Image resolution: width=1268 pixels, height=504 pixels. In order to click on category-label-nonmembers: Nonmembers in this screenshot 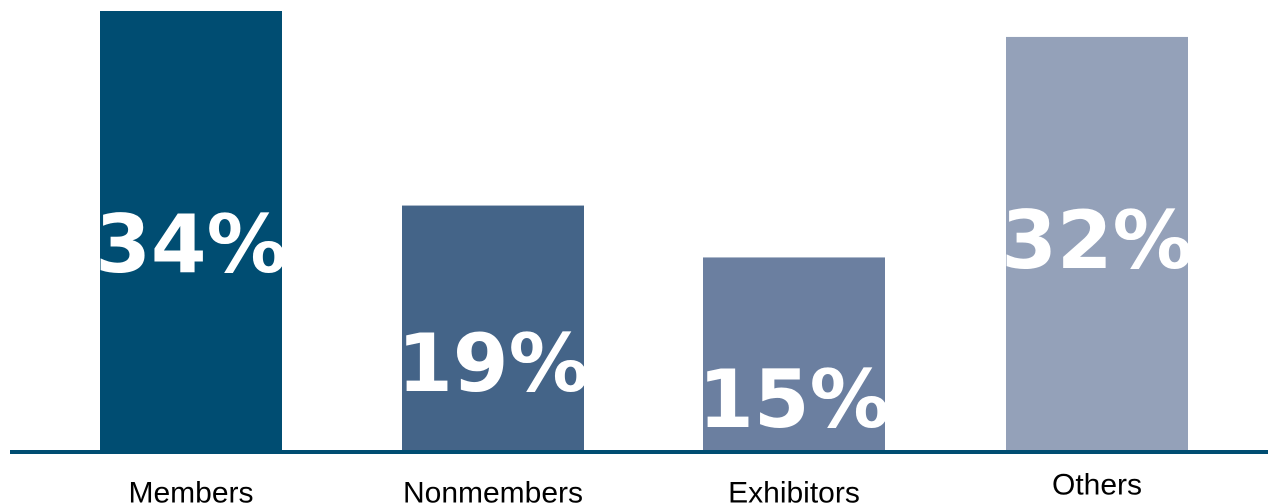, I will do `click(493, 490)`.